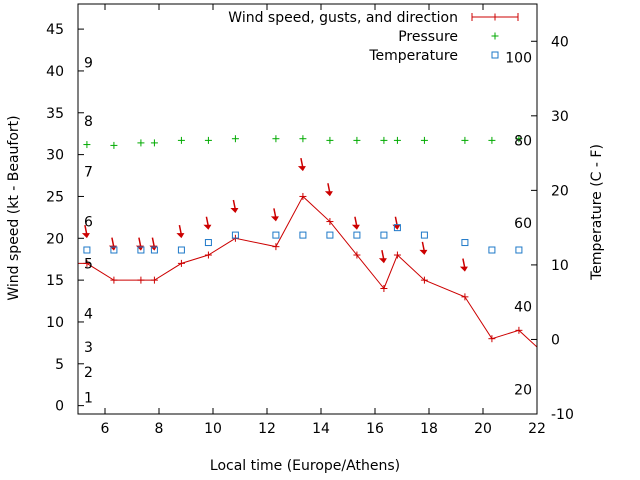  I want to click on beaufort-label: 8, so click(88, 122).